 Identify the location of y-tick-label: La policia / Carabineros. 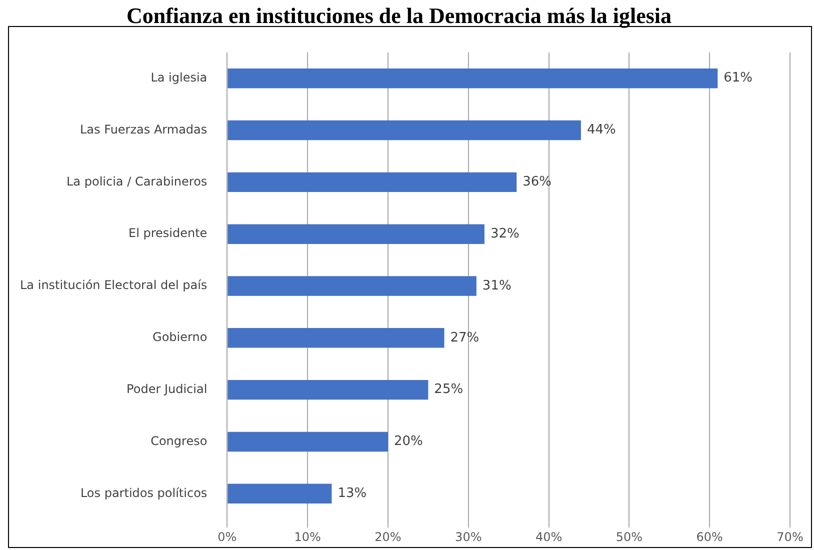
(137, 181).